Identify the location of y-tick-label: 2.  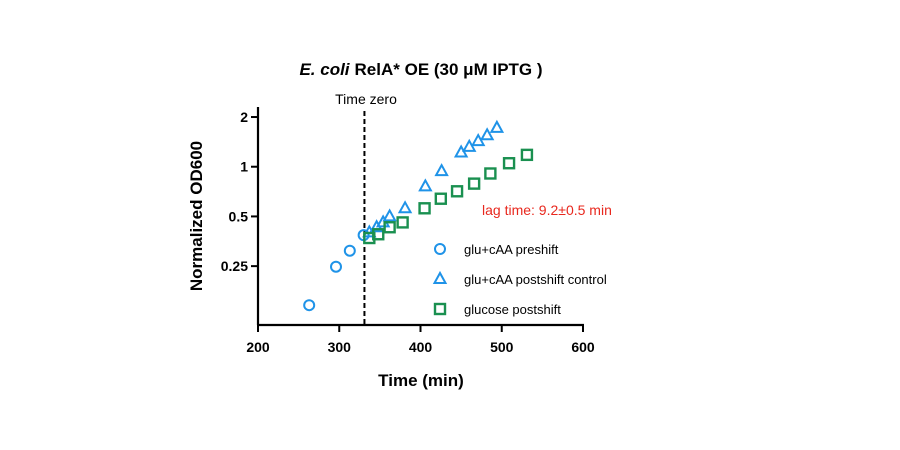
(244, 117).